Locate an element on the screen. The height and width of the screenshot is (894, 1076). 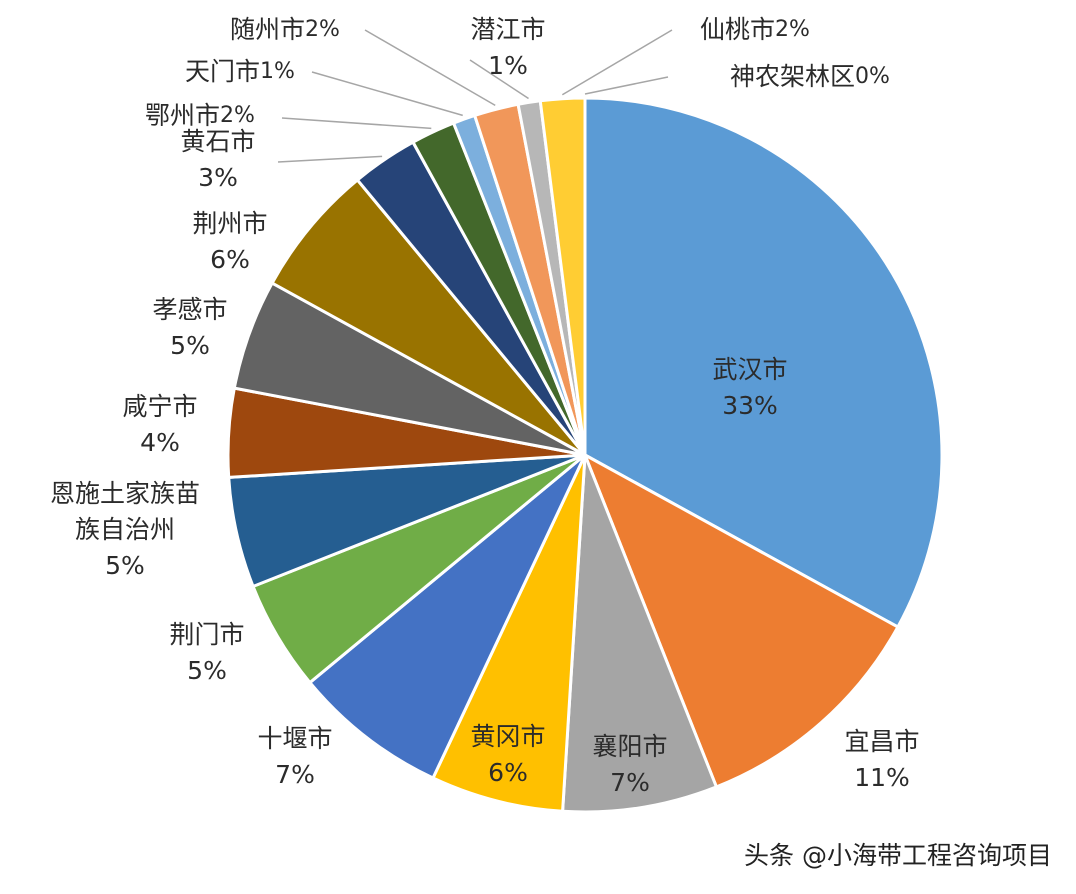
category-label: 荆州市 is located at coordinates (230, 223).